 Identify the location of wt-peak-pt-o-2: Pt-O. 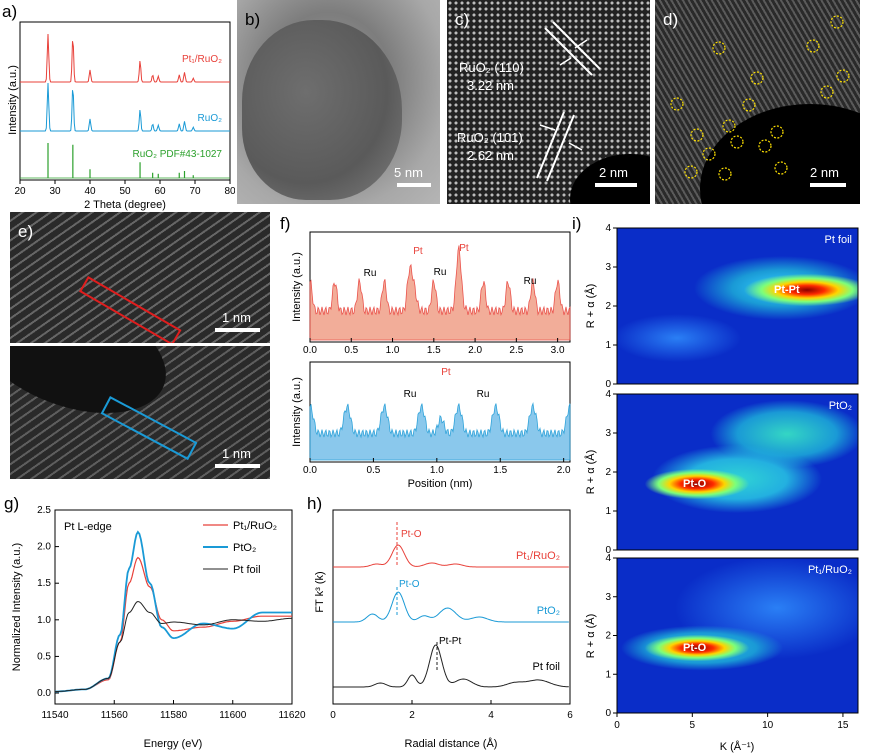
(695, 648).